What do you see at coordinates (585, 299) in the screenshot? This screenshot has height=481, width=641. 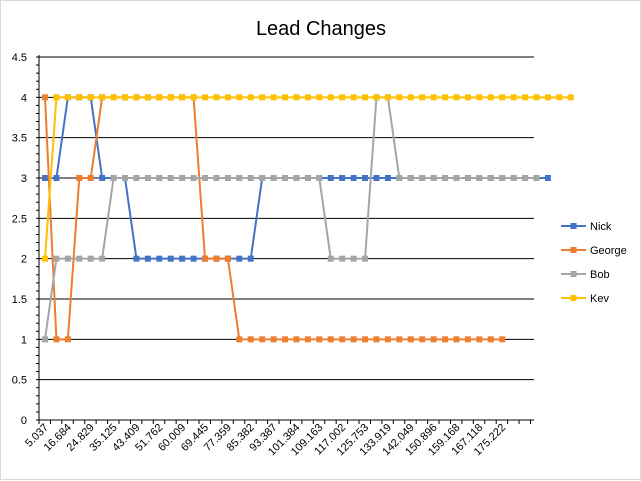 I see `legend-item-kev: Kev` at bounding box center [585, 299].